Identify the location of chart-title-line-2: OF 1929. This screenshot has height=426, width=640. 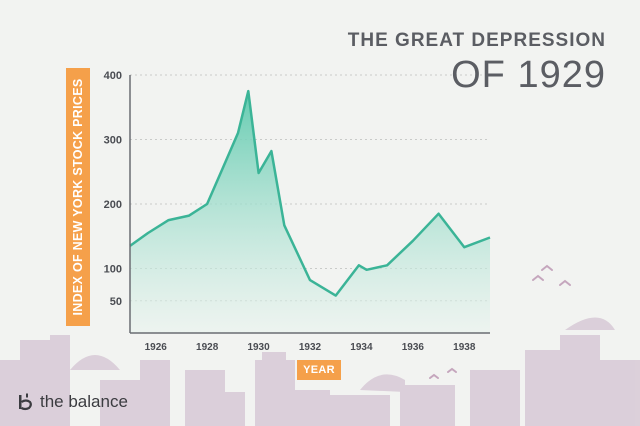
(528, 75).